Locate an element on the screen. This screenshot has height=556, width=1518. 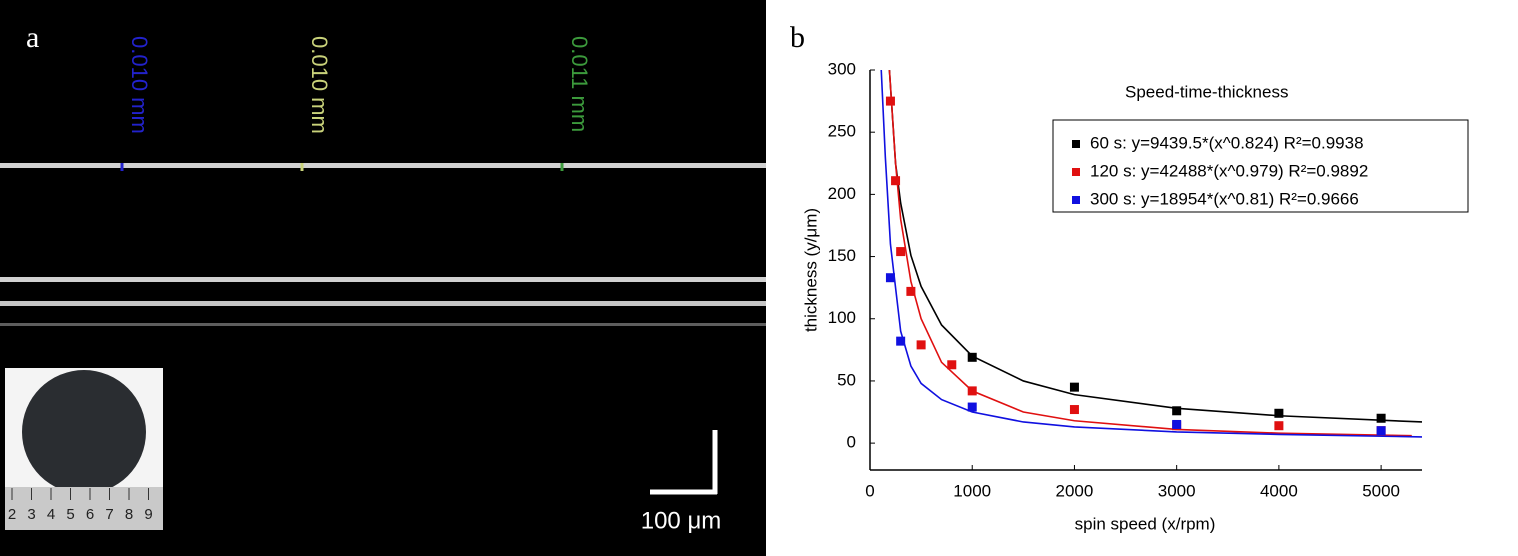
legend-label: 120 s: y=42488*(x^0.979) R²=0.9892 is located at coordinates (1229, 170).